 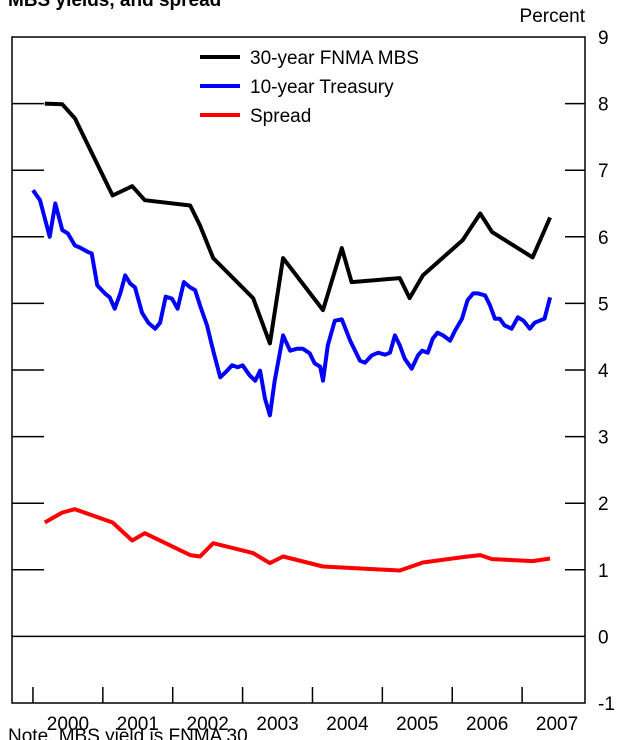 What do you see at coordinates (297, 540) in the screenshot?
I see `series-line` at bounding box center [297, 540].